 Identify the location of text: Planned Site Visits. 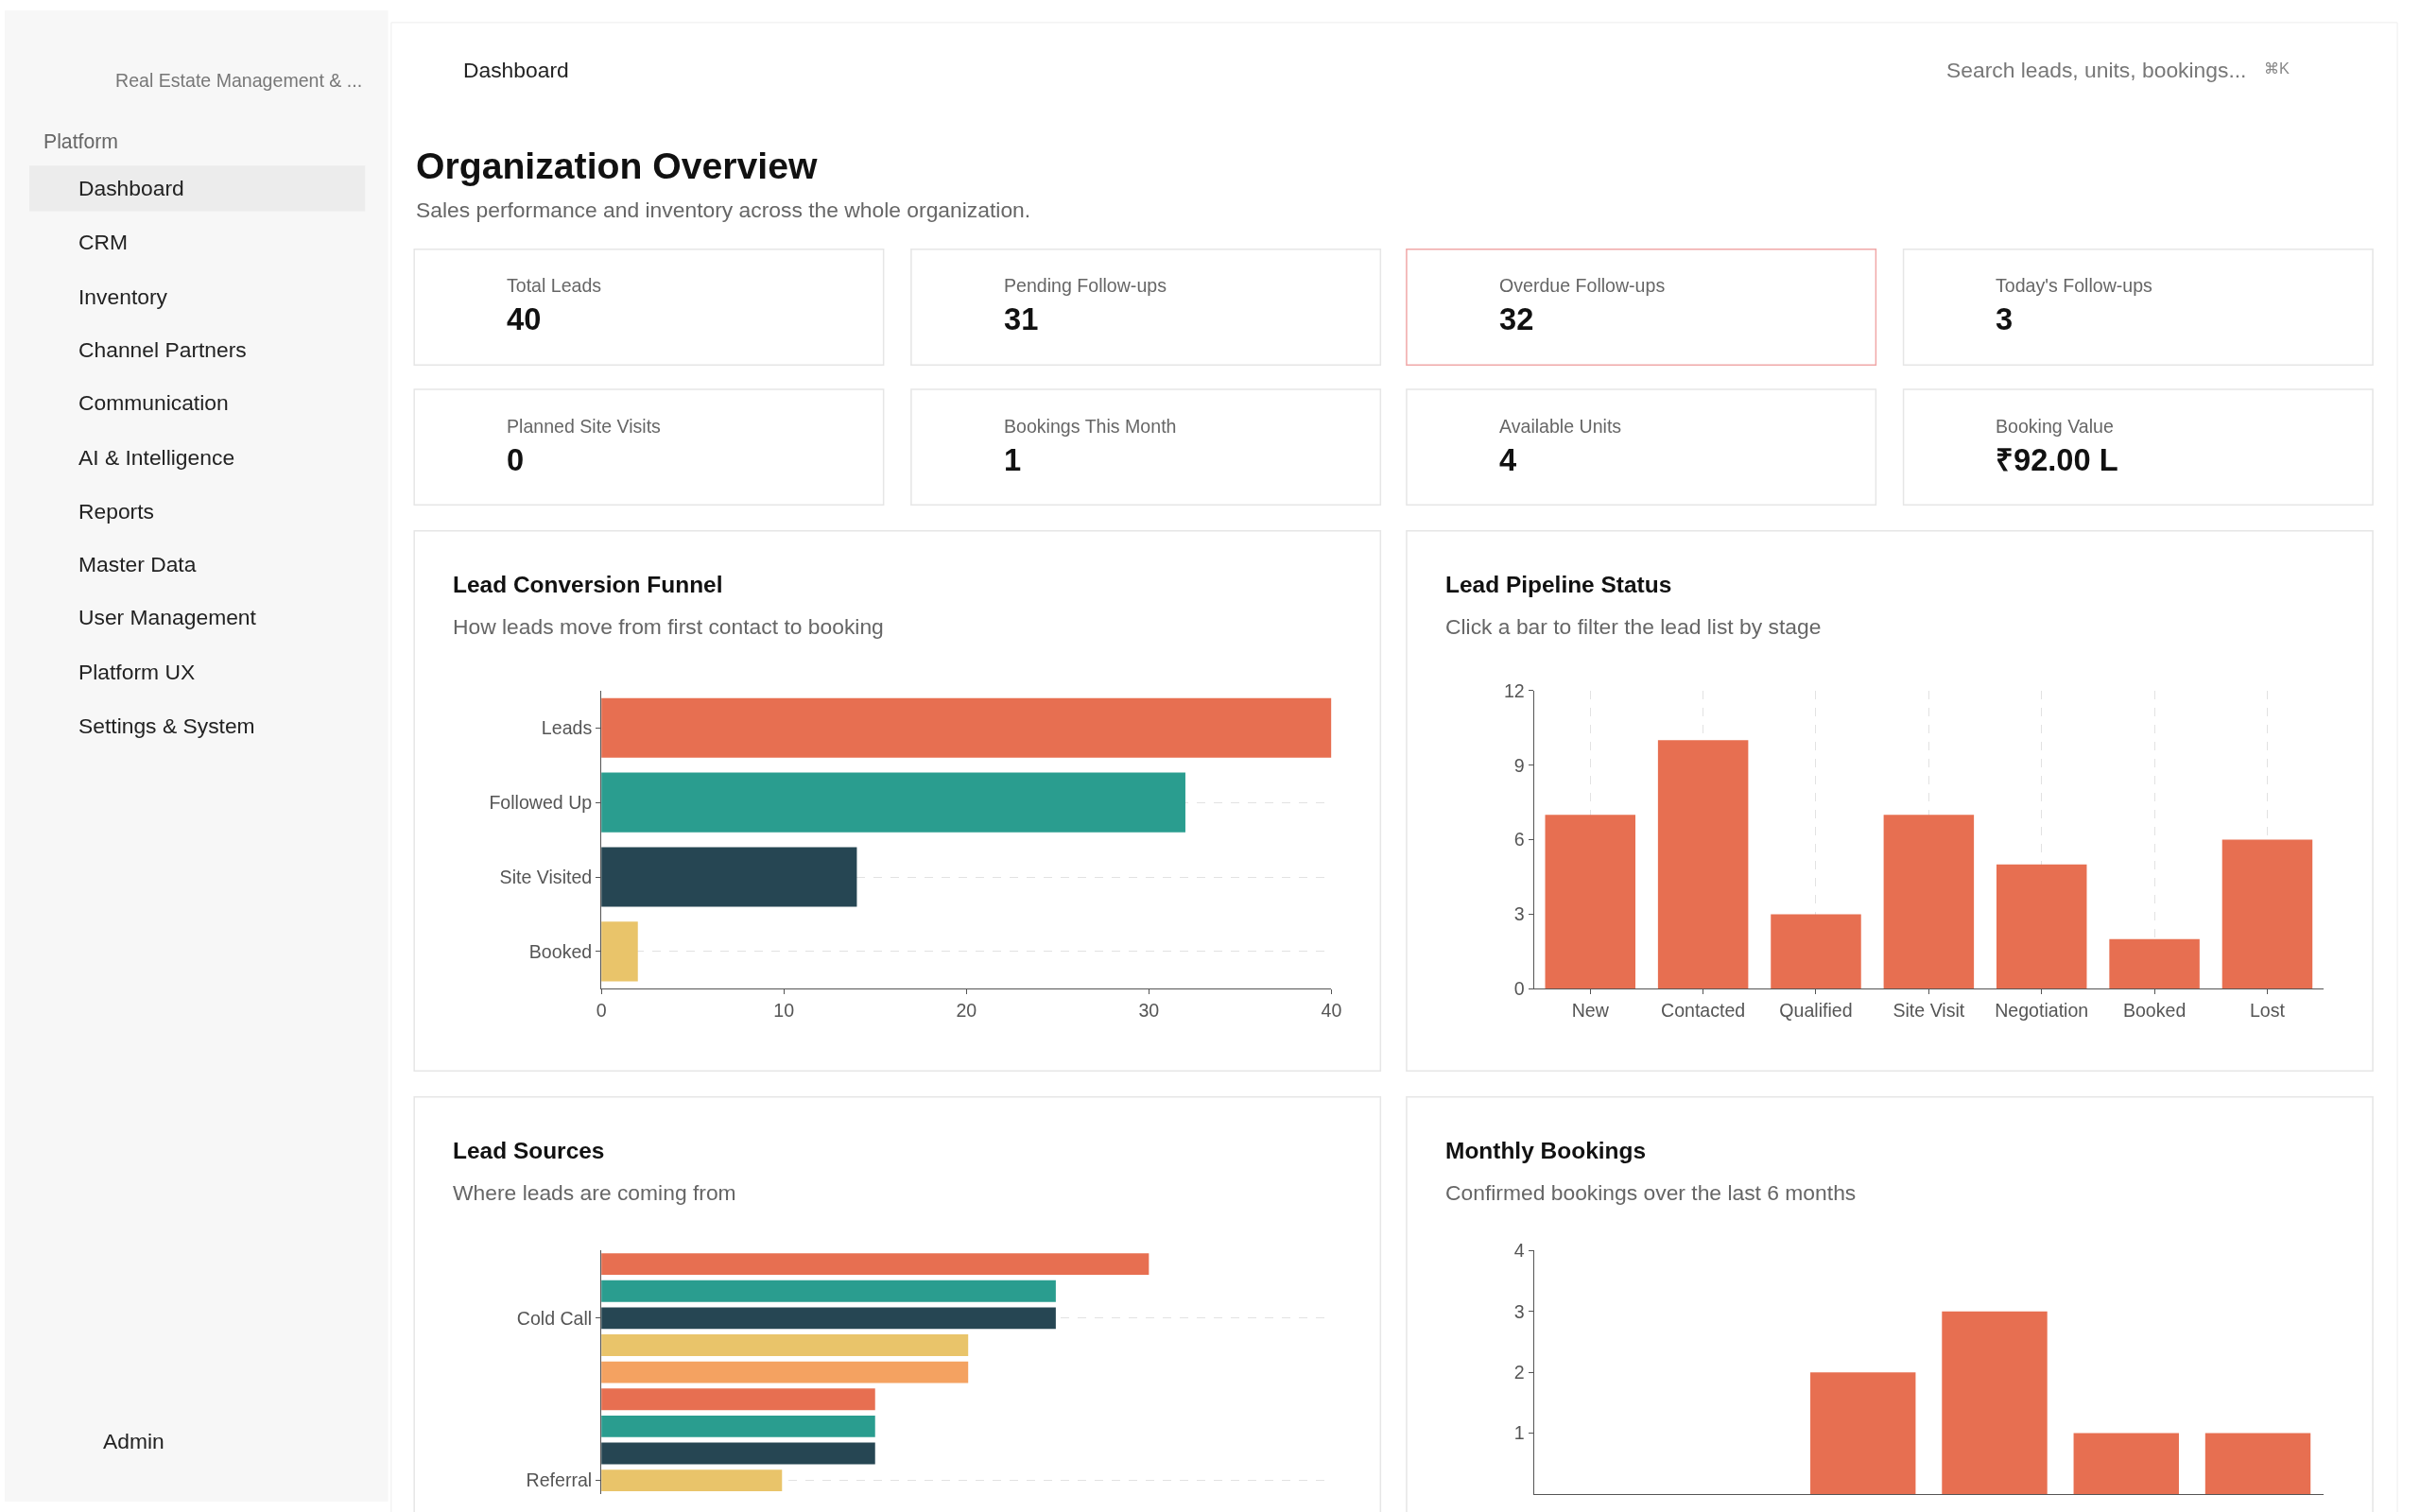
(584, 426).